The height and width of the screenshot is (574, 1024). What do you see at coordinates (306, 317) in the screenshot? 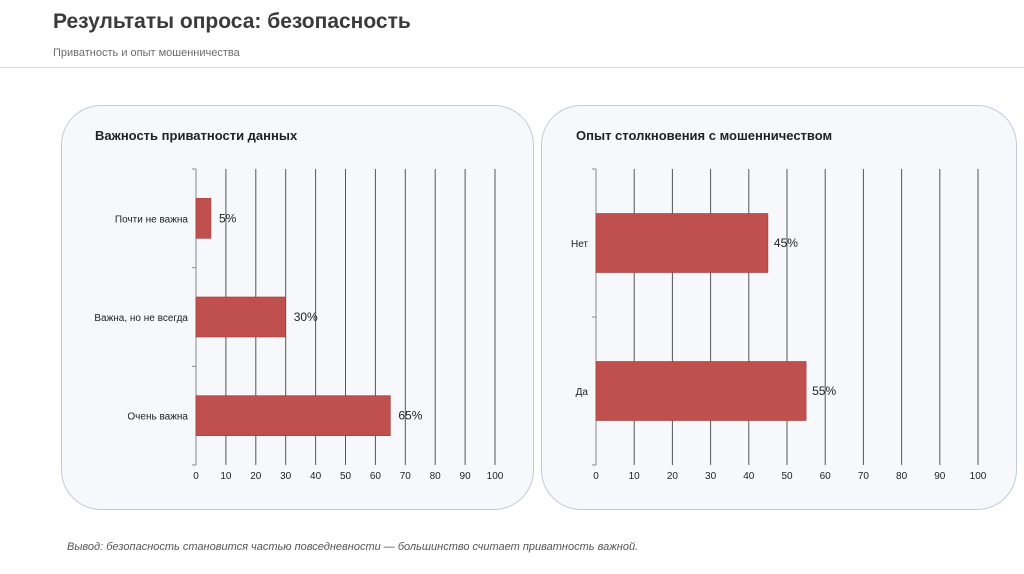
I see `data-label: 30%` at bounding box center [306, 317].